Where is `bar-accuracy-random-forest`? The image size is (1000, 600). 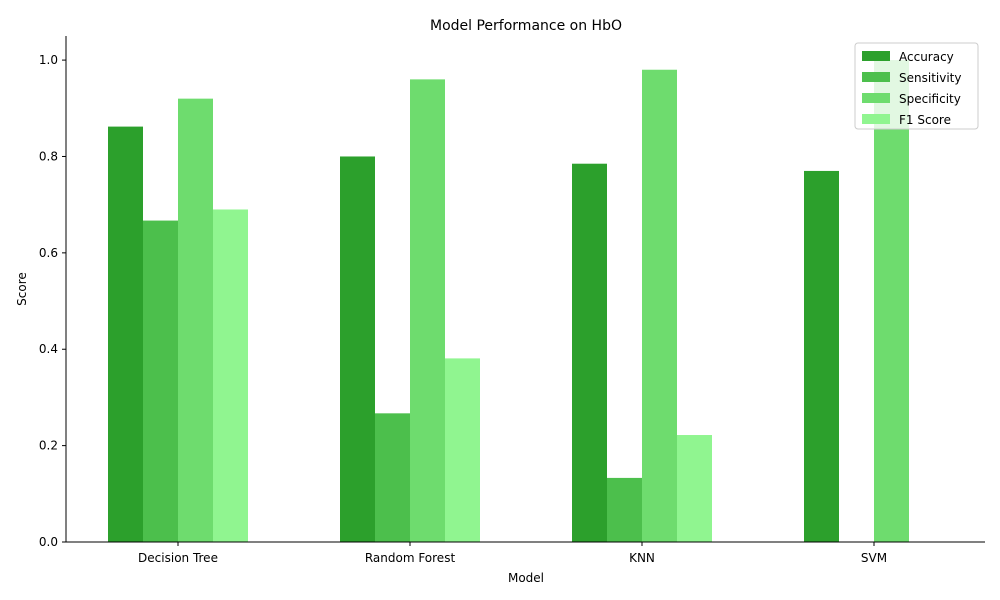
bar-accuracy-random-forest is located at coordinates (357, 349).